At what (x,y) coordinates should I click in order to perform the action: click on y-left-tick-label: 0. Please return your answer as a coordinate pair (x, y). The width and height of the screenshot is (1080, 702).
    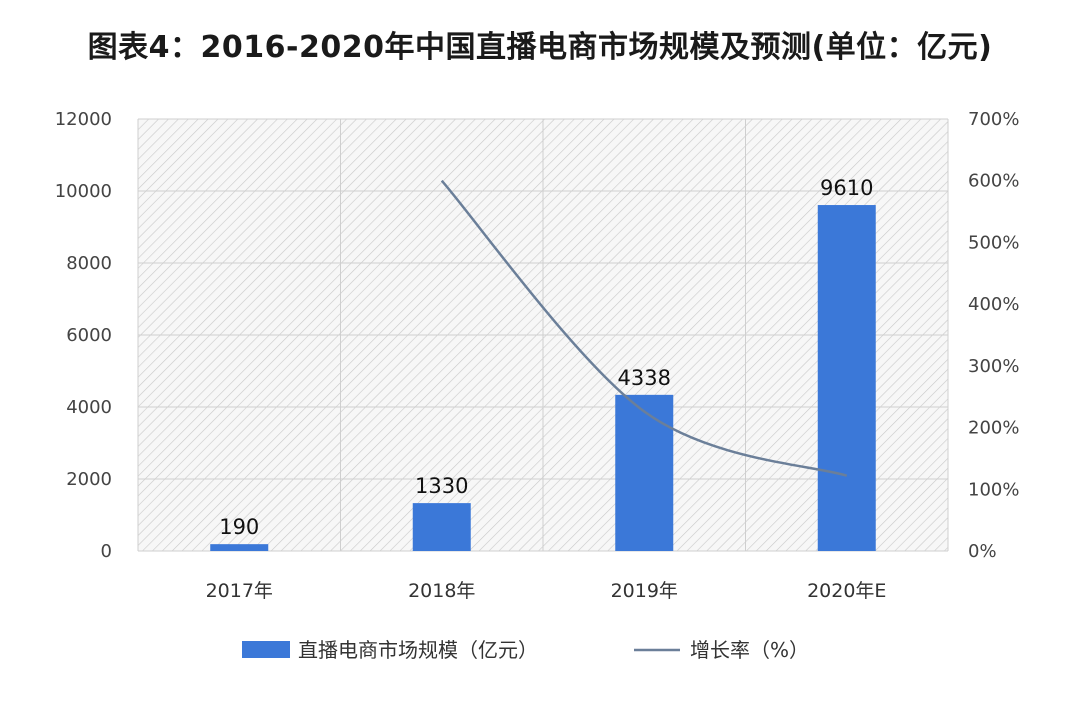
    Looking at the image, I should click on (106, 551).